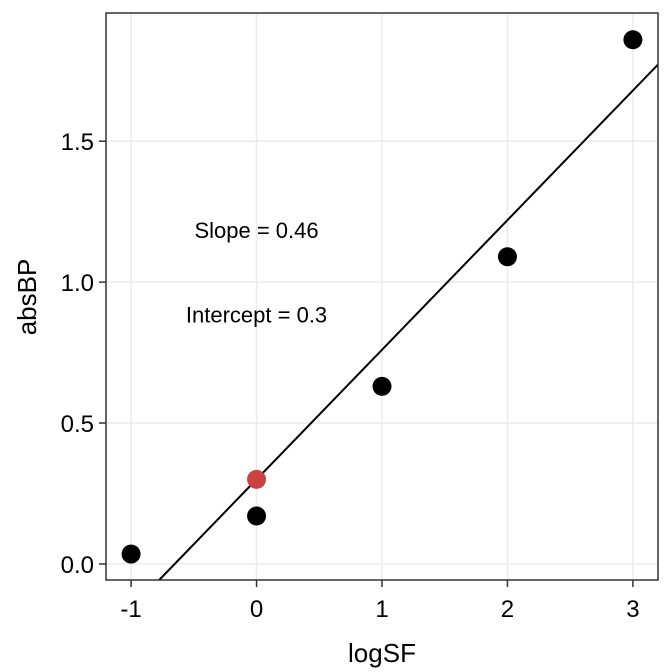 The height and width of the screenshot is (672, 672). I want to click on x-tick-label: -1, so click(130, 609).